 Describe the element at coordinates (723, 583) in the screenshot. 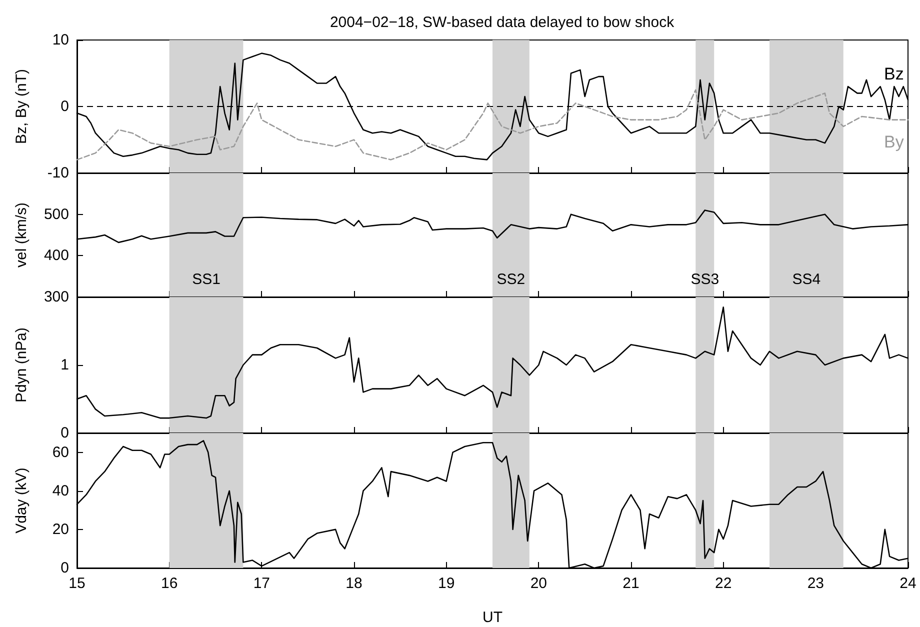

I see `x-tick-label: 22` at that location.